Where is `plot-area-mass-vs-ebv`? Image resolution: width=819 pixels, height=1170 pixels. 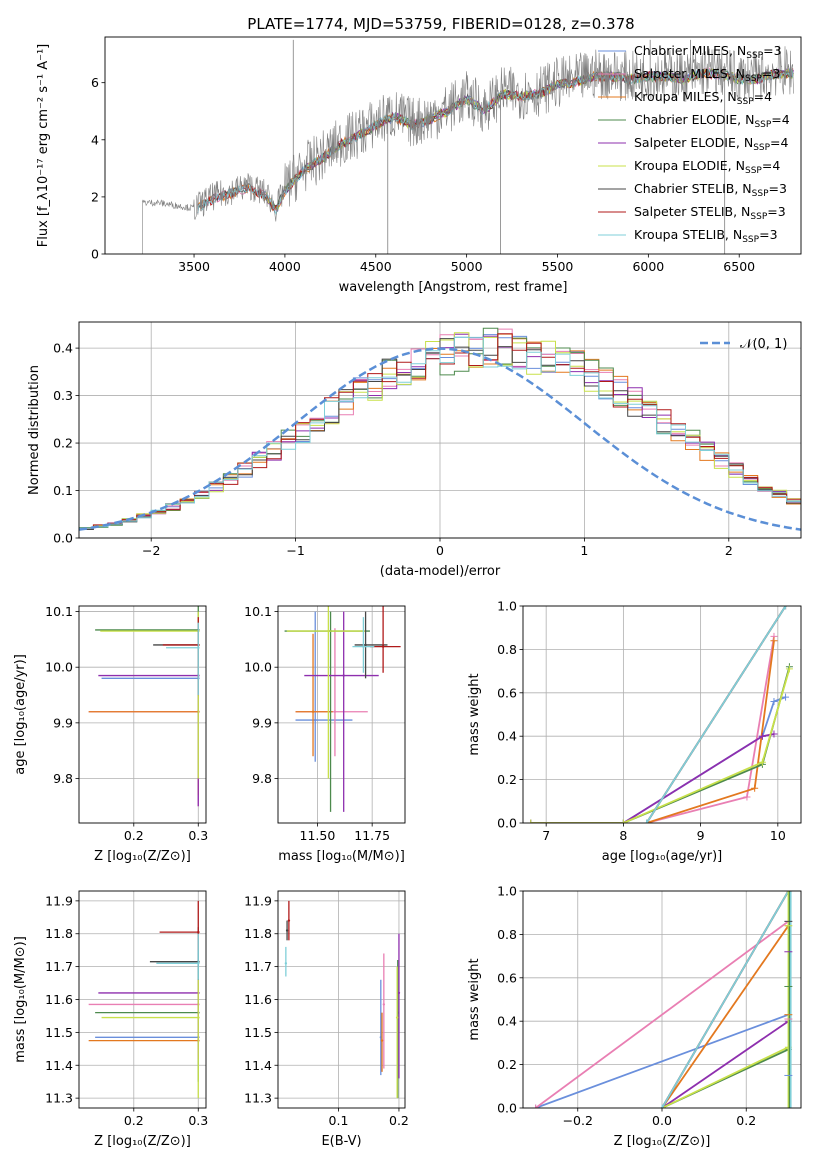 plot-area-mass-vs-ebv is located at coordinates (342, 999).